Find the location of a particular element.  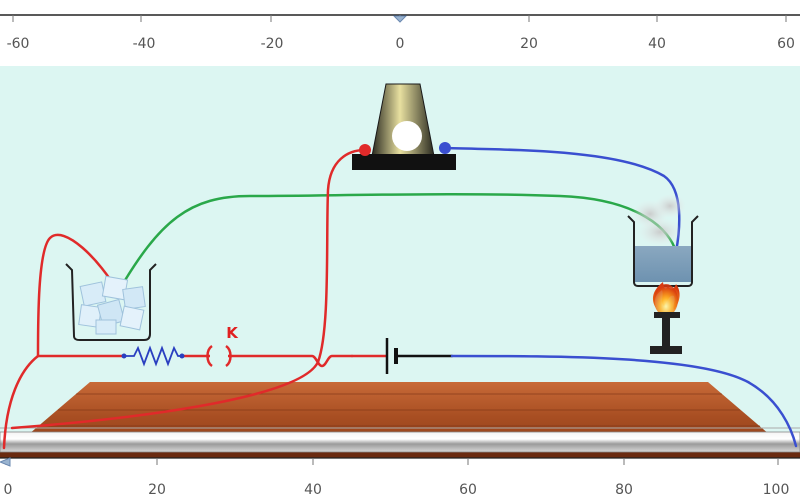

red-wire-to-rod is located at coordinates (21, 402).